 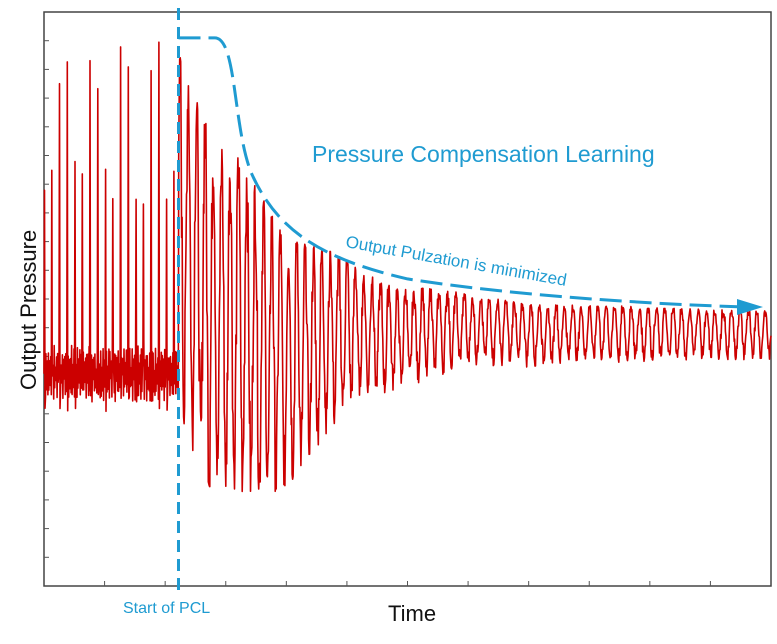 What do you see at coordinates (483, 154) in the screenshot?
I see `annotation-title: Pressure Compensation Learning` at bounding box center [483, 154].